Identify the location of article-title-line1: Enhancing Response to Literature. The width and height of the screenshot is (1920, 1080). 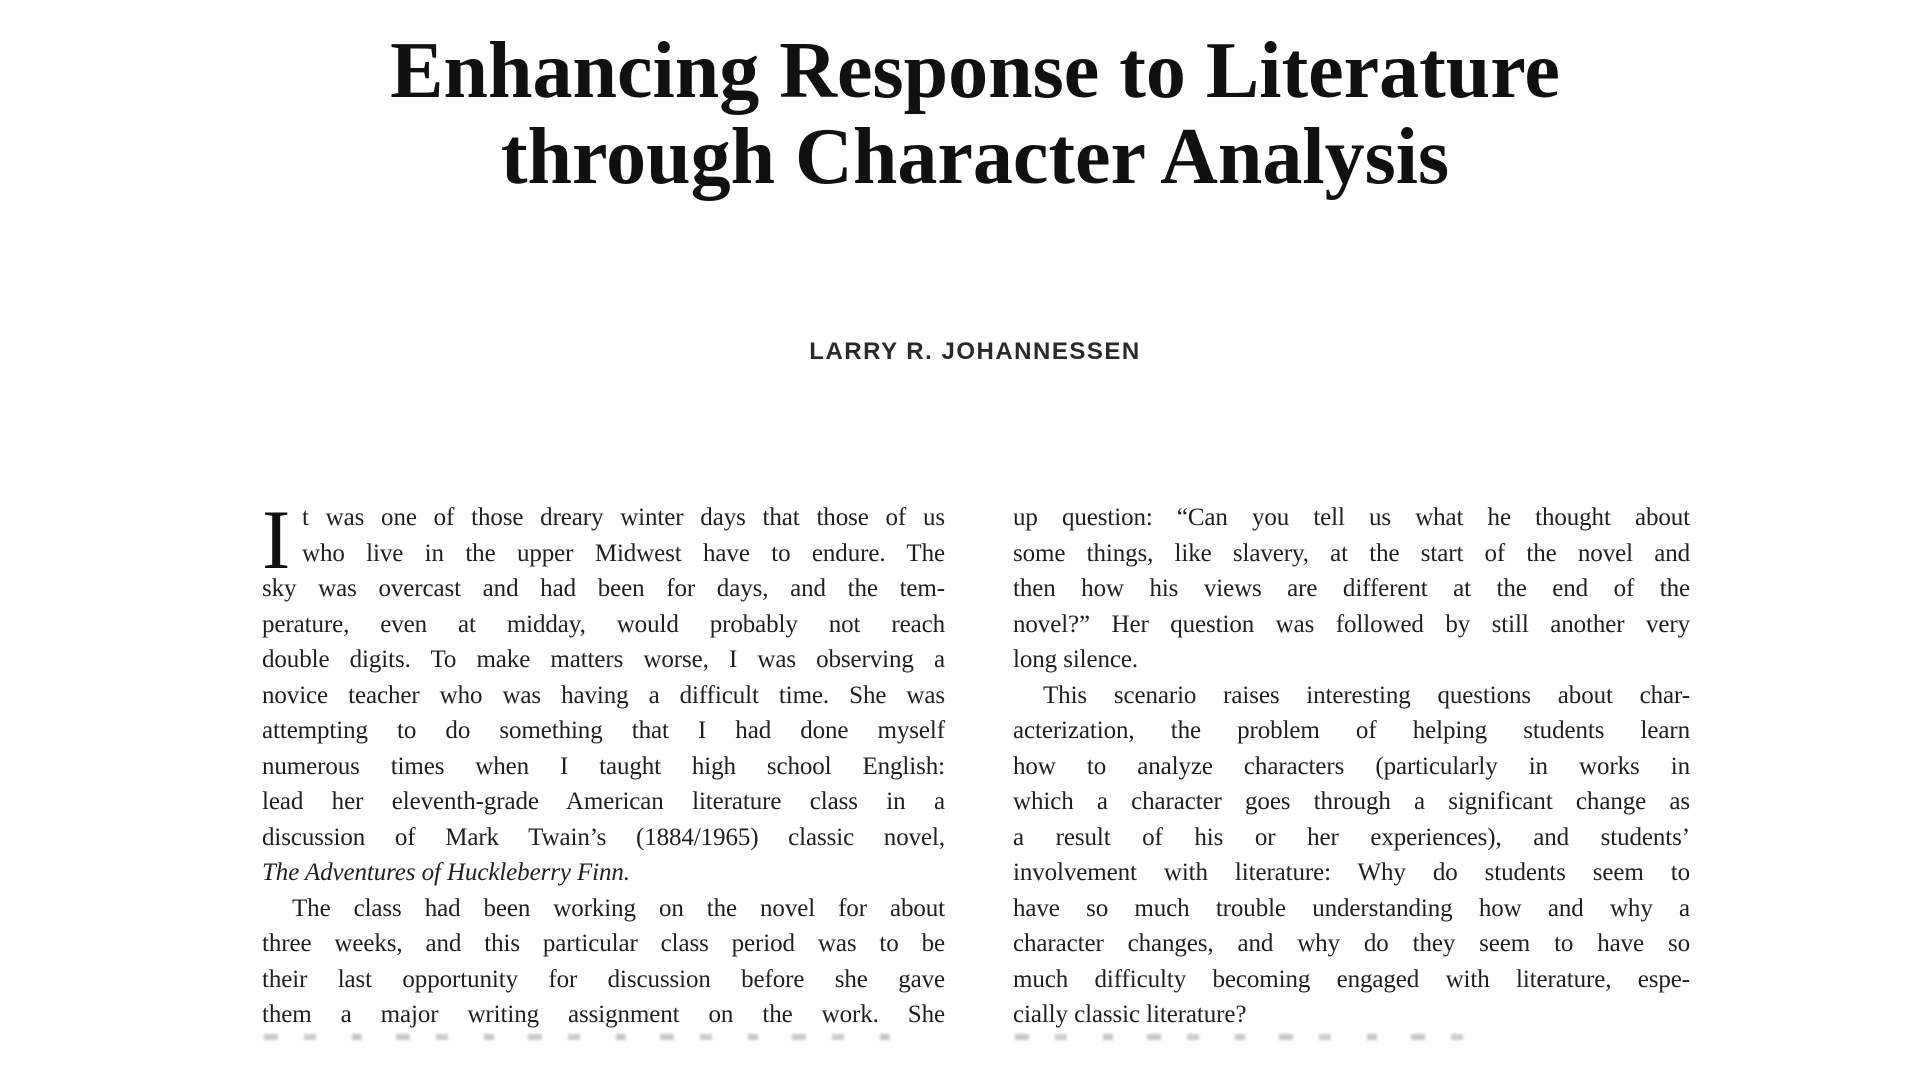
(975, 71).